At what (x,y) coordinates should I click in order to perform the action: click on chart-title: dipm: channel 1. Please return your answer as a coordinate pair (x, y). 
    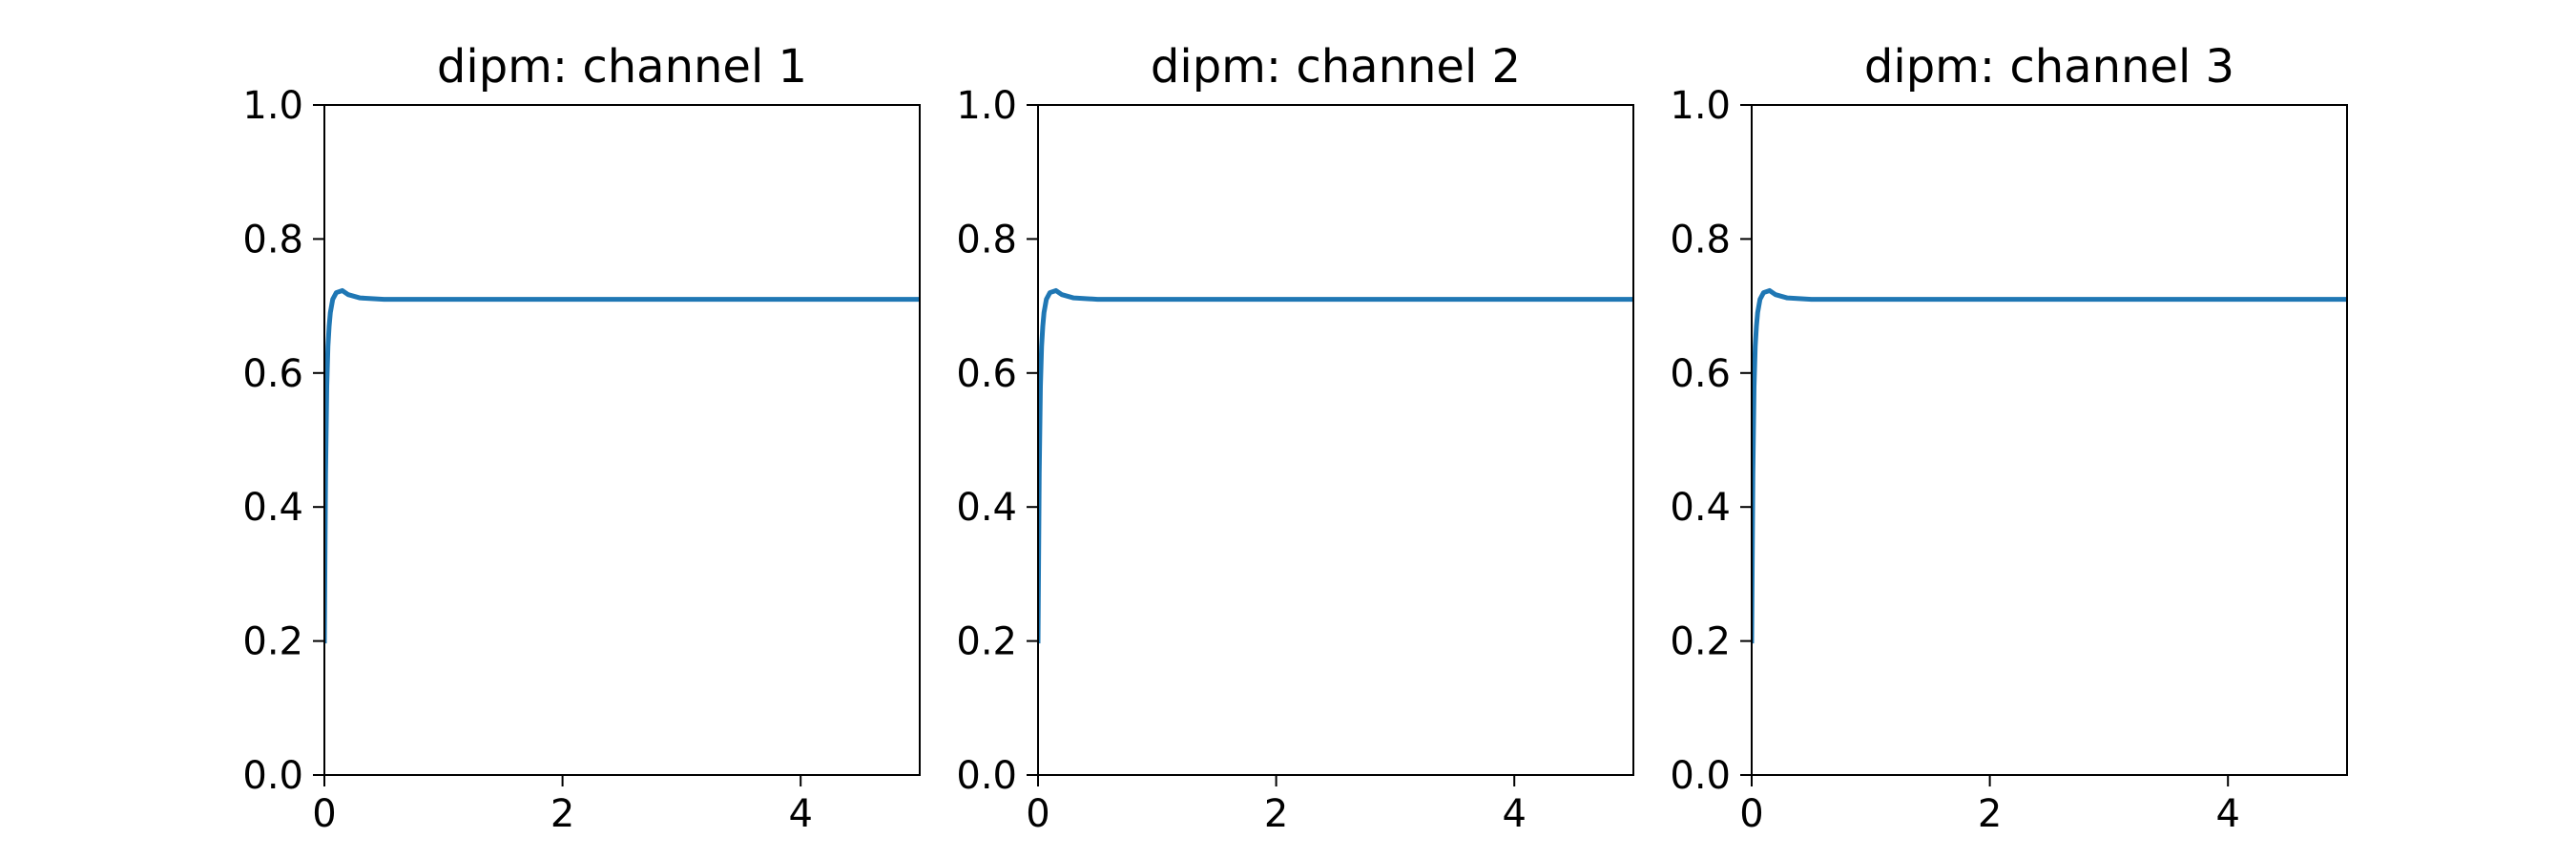
    Looking at the image, I should click on (622, 67).